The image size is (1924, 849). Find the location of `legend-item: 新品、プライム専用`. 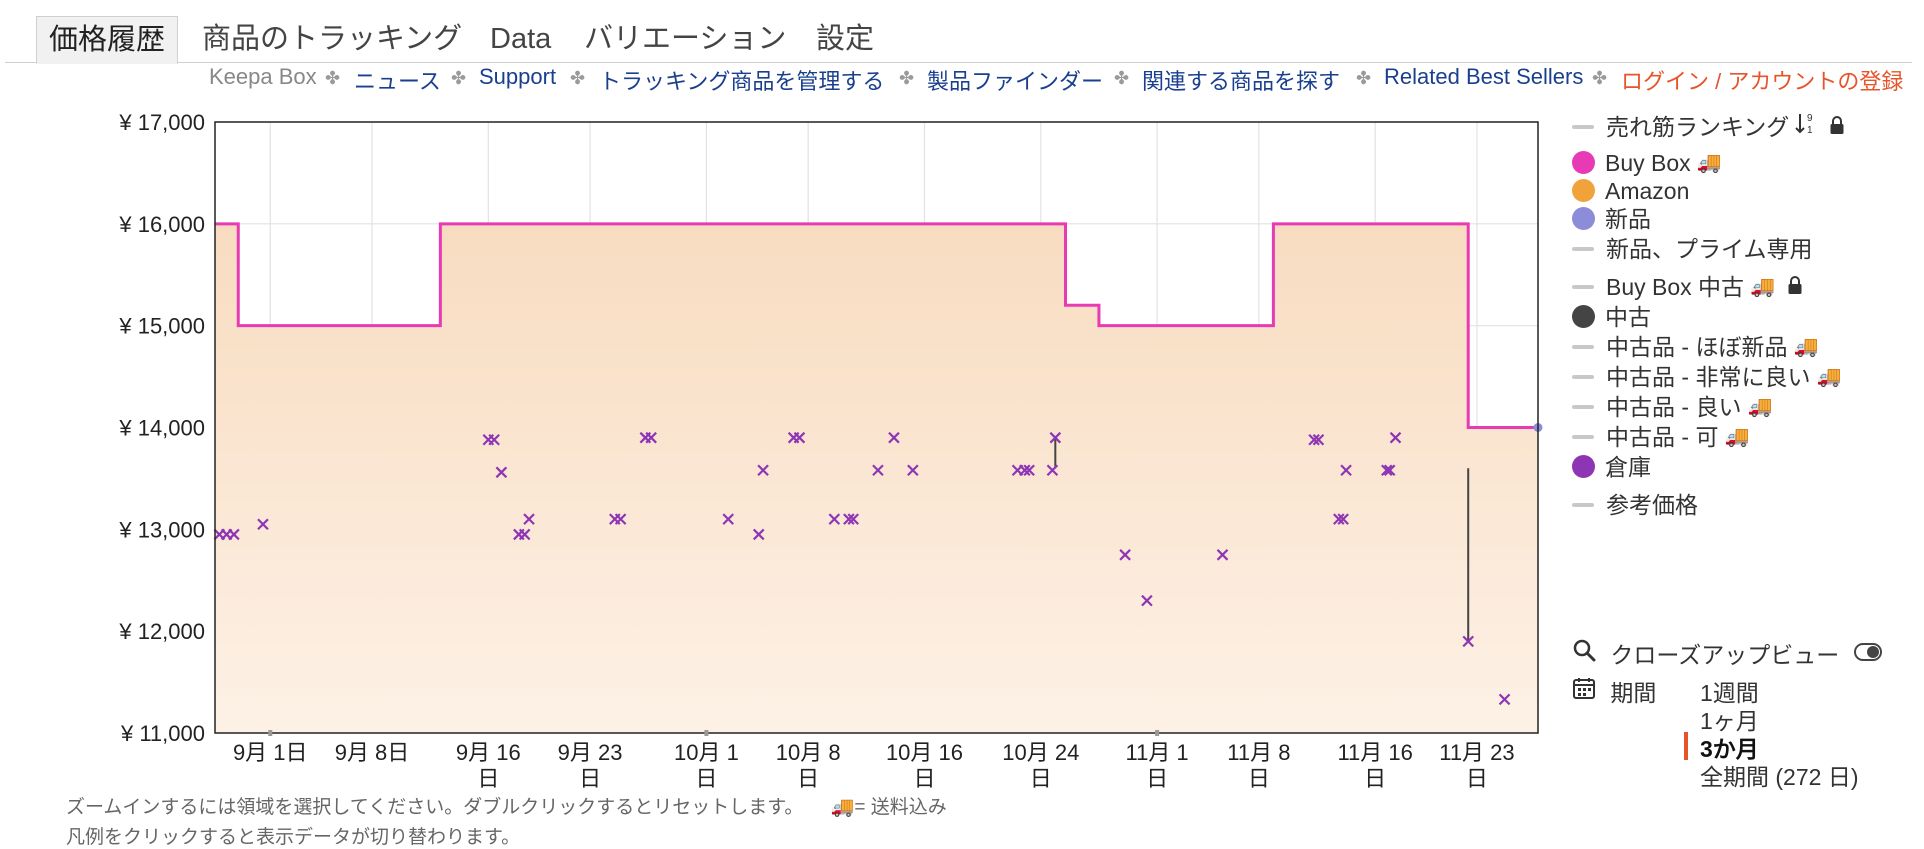

legend-item: 新品、プライム専用 is located at coordinates (1692, 247).